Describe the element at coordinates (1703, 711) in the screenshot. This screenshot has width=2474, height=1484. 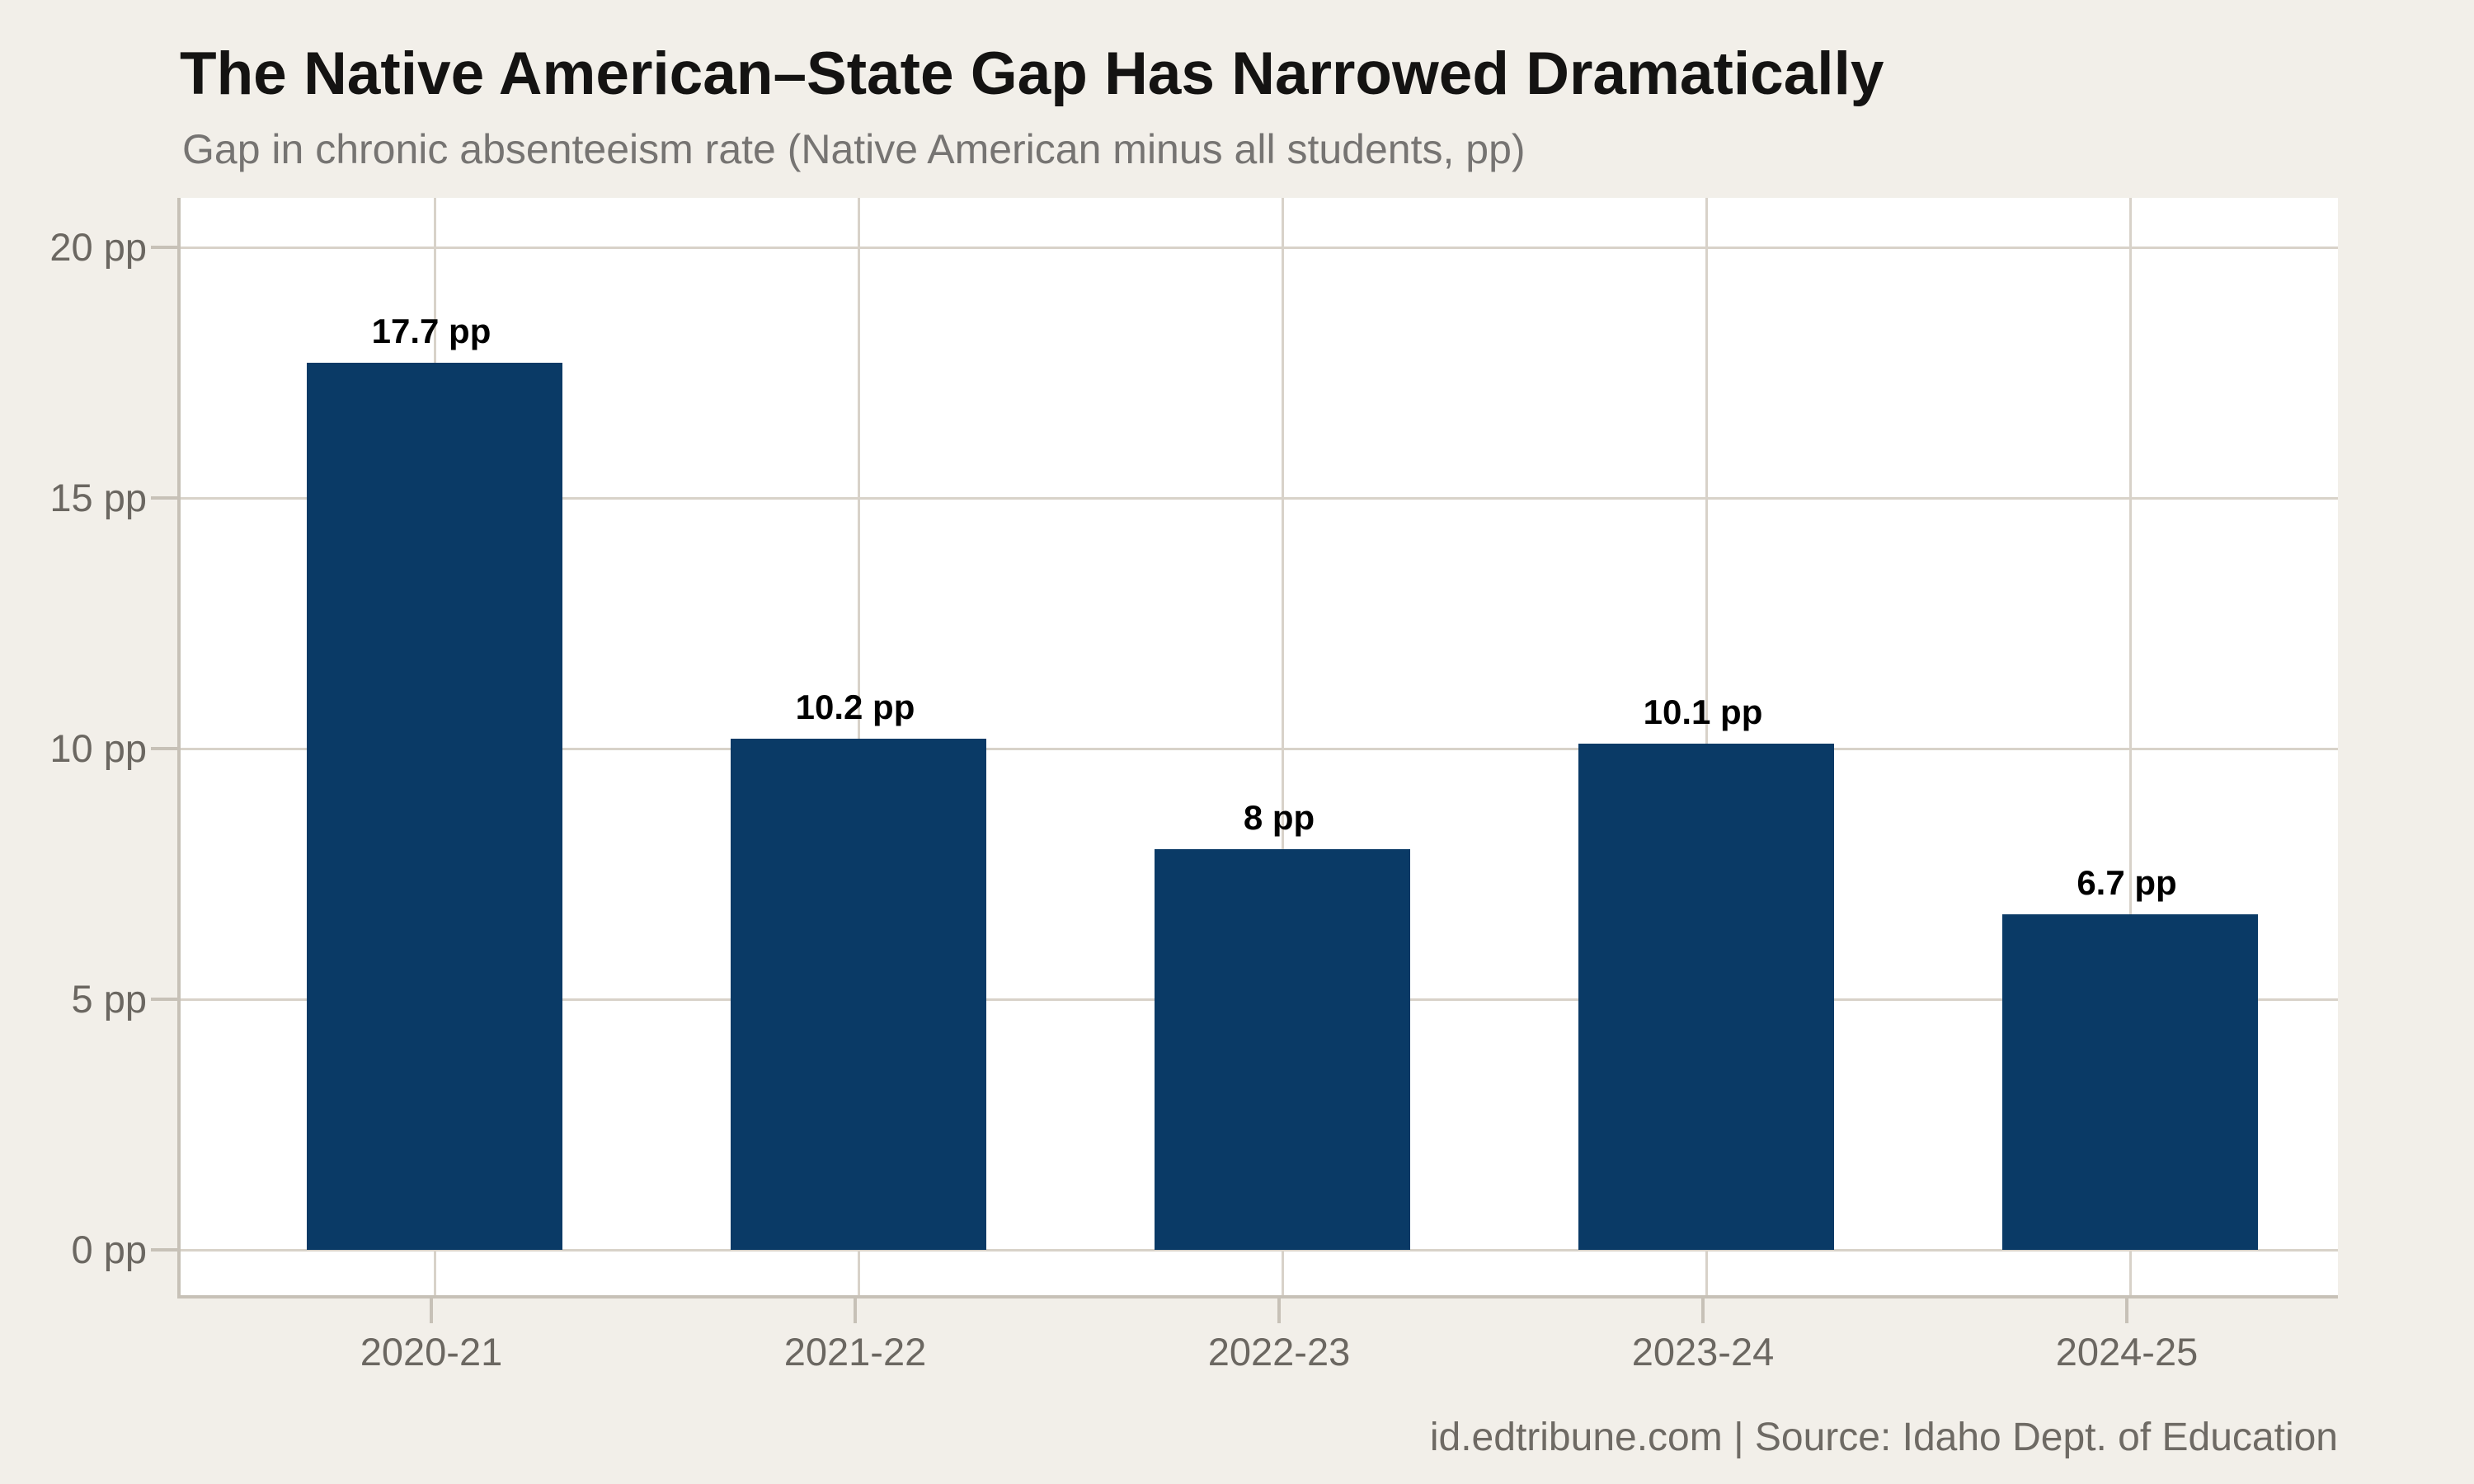
I see `bar-value-label: 10.1 pp` at that location.